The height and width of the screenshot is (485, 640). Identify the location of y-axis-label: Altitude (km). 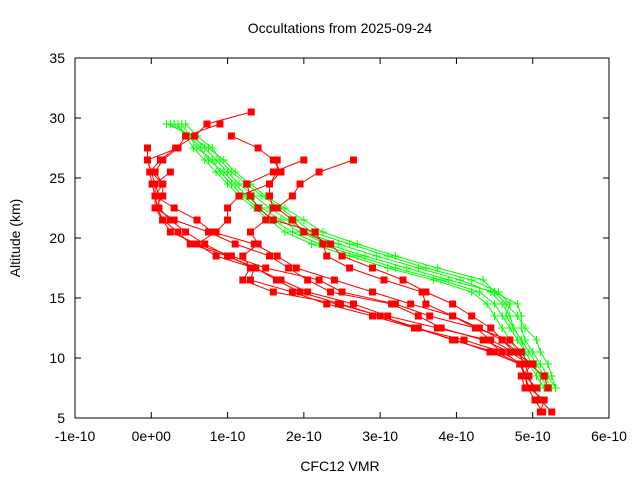
(15, 238).